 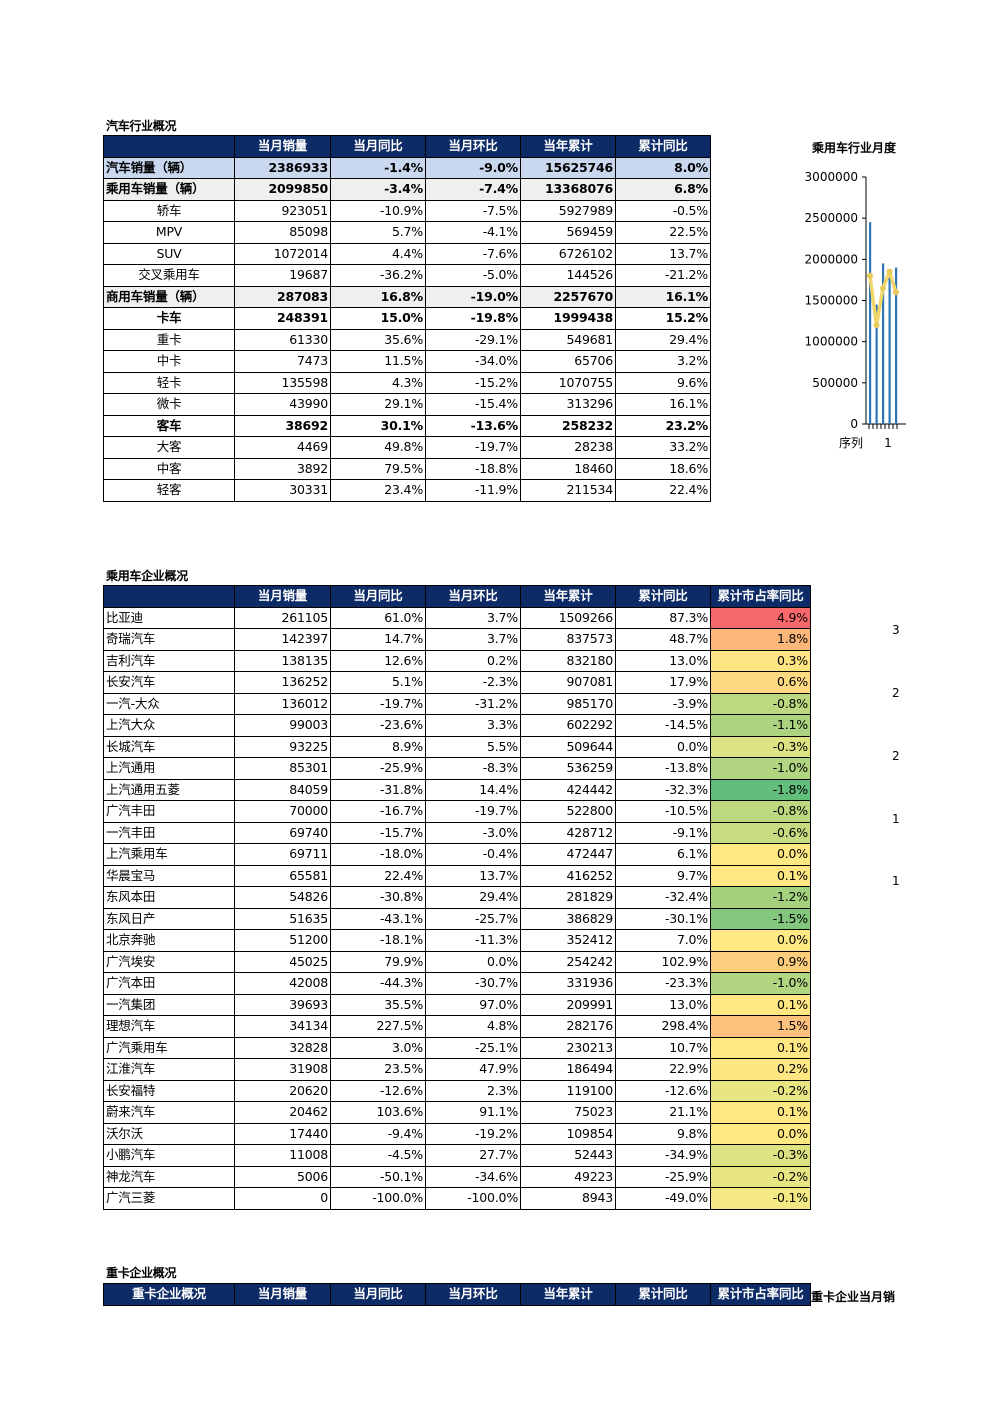 What do you see at coordinates (407, 318) in the screenshot?
I see `table-row: 卡车 248391 15.0% -19.8% 1999438 15.2%` at bounding box center [407, 318].